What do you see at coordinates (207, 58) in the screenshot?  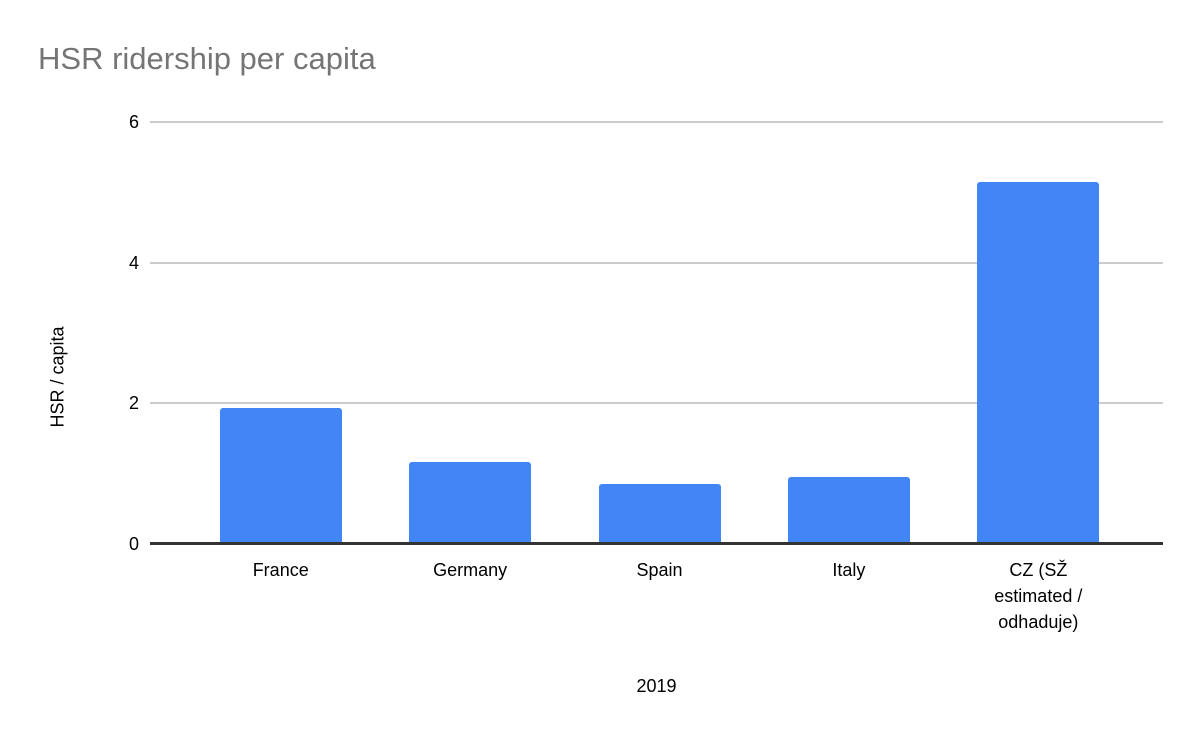 I see `chart-title: HSR ridership per capita` at bounding box center [207, 58].